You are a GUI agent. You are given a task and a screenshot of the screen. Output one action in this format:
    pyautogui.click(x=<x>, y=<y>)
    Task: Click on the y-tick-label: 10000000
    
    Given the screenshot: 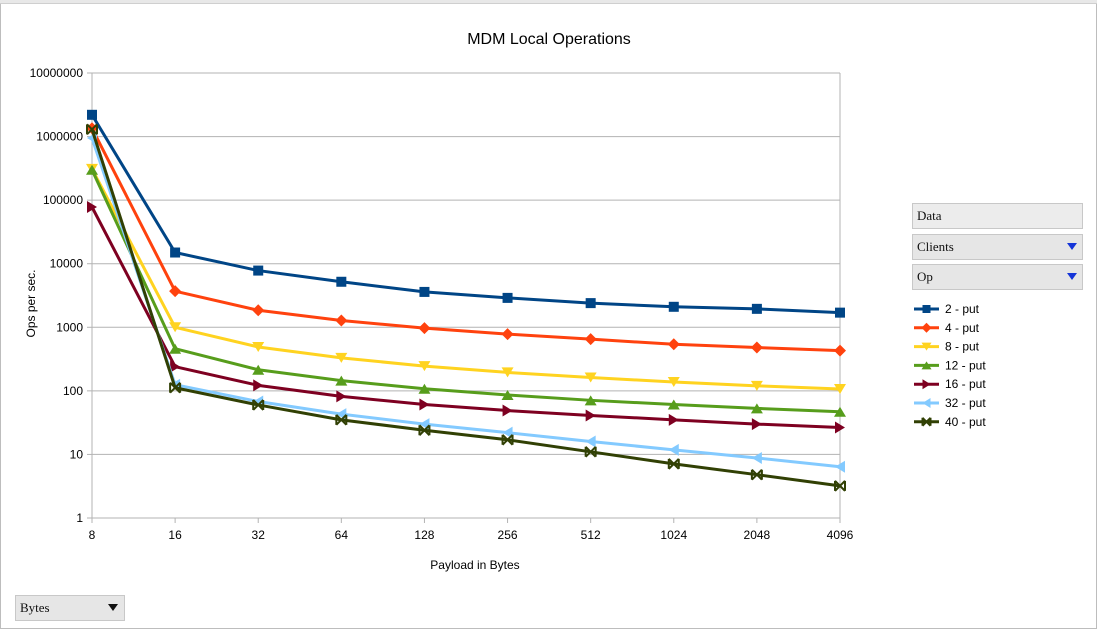 What is the action you would take?
    pyautogui.click(x=57, y=73)
    